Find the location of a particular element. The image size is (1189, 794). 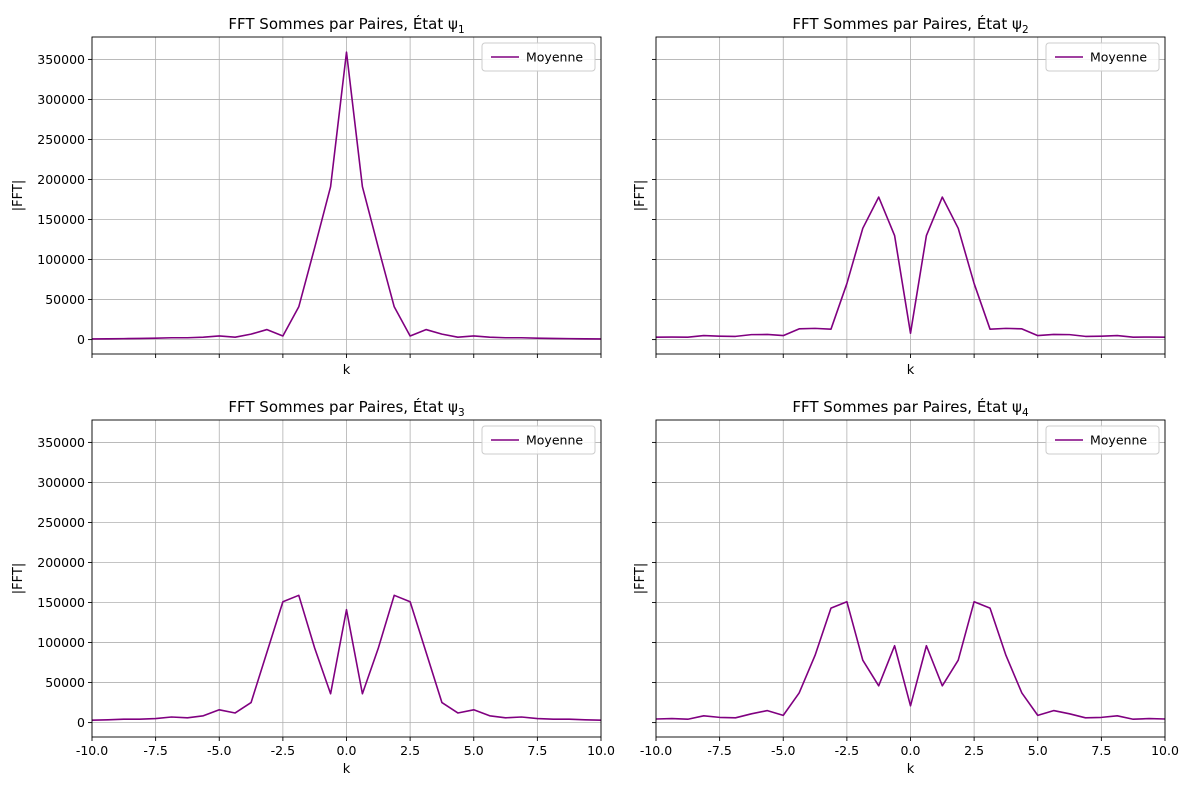

chart-title-subscript: 1 is located at coordinates (461, 30).